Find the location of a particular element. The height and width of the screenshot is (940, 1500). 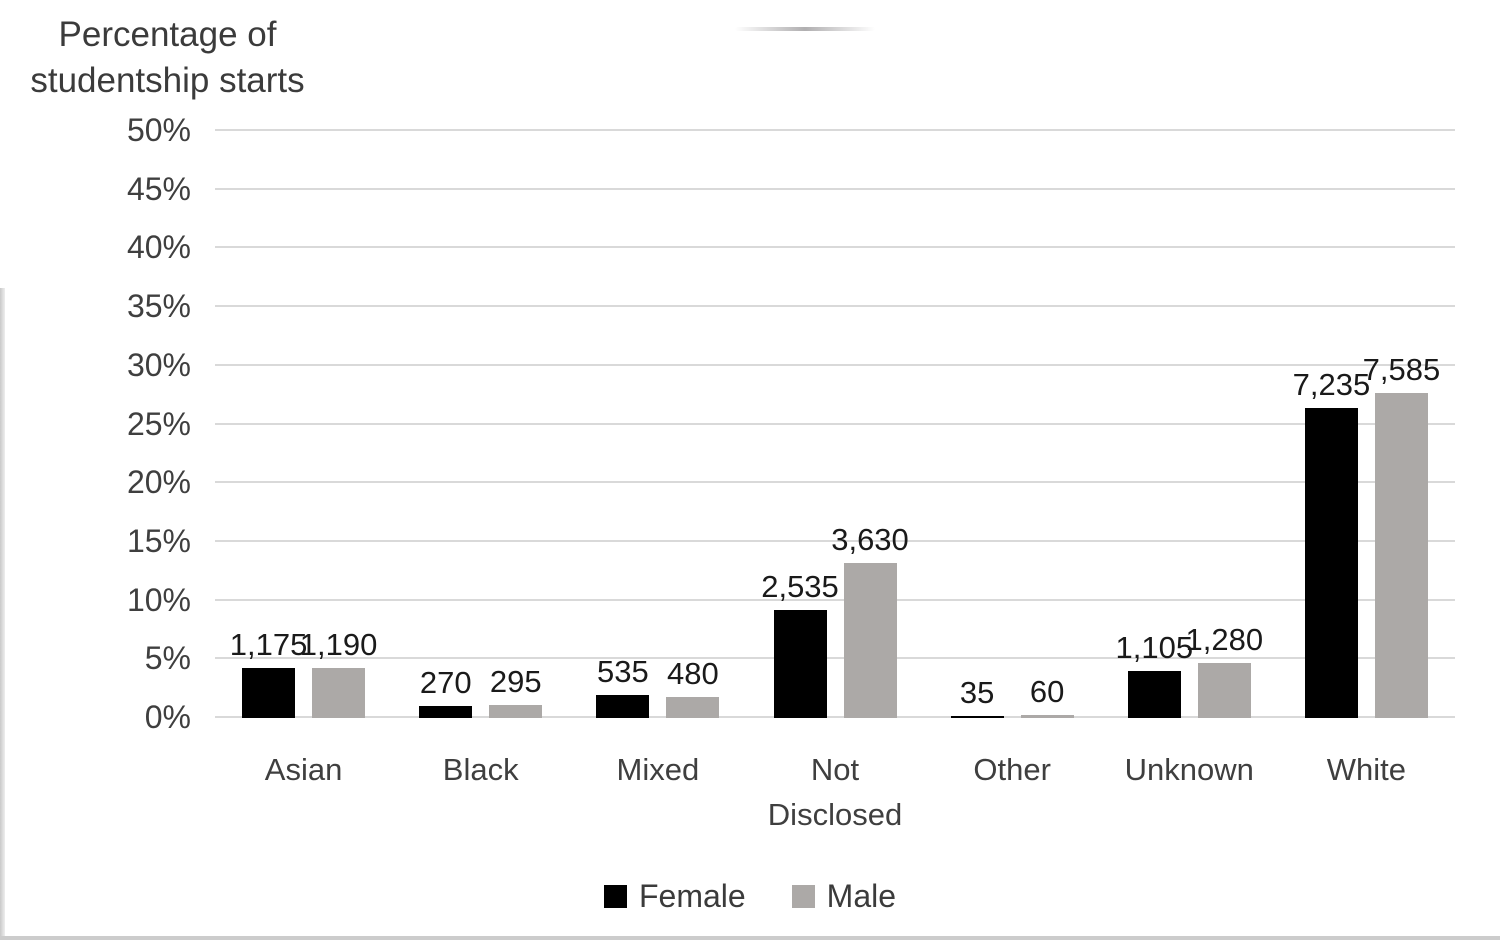

data-label: 1,175 is located at coordinates (268, 644).